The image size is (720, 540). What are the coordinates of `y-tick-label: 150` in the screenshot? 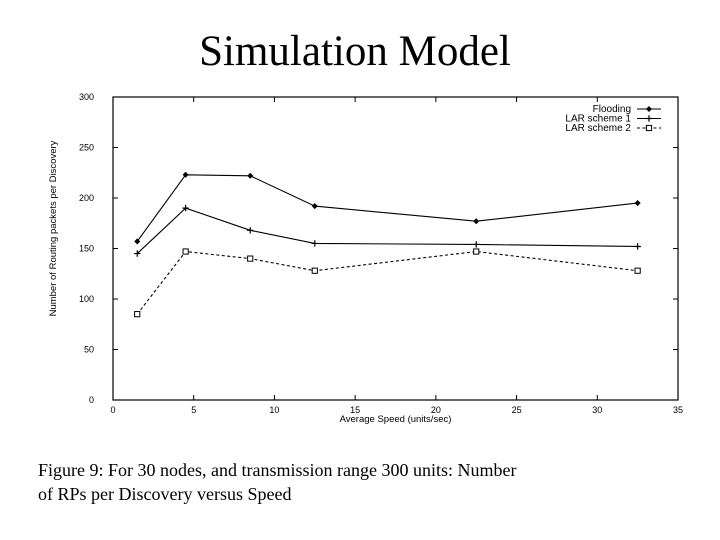 It's located at (86, 249).